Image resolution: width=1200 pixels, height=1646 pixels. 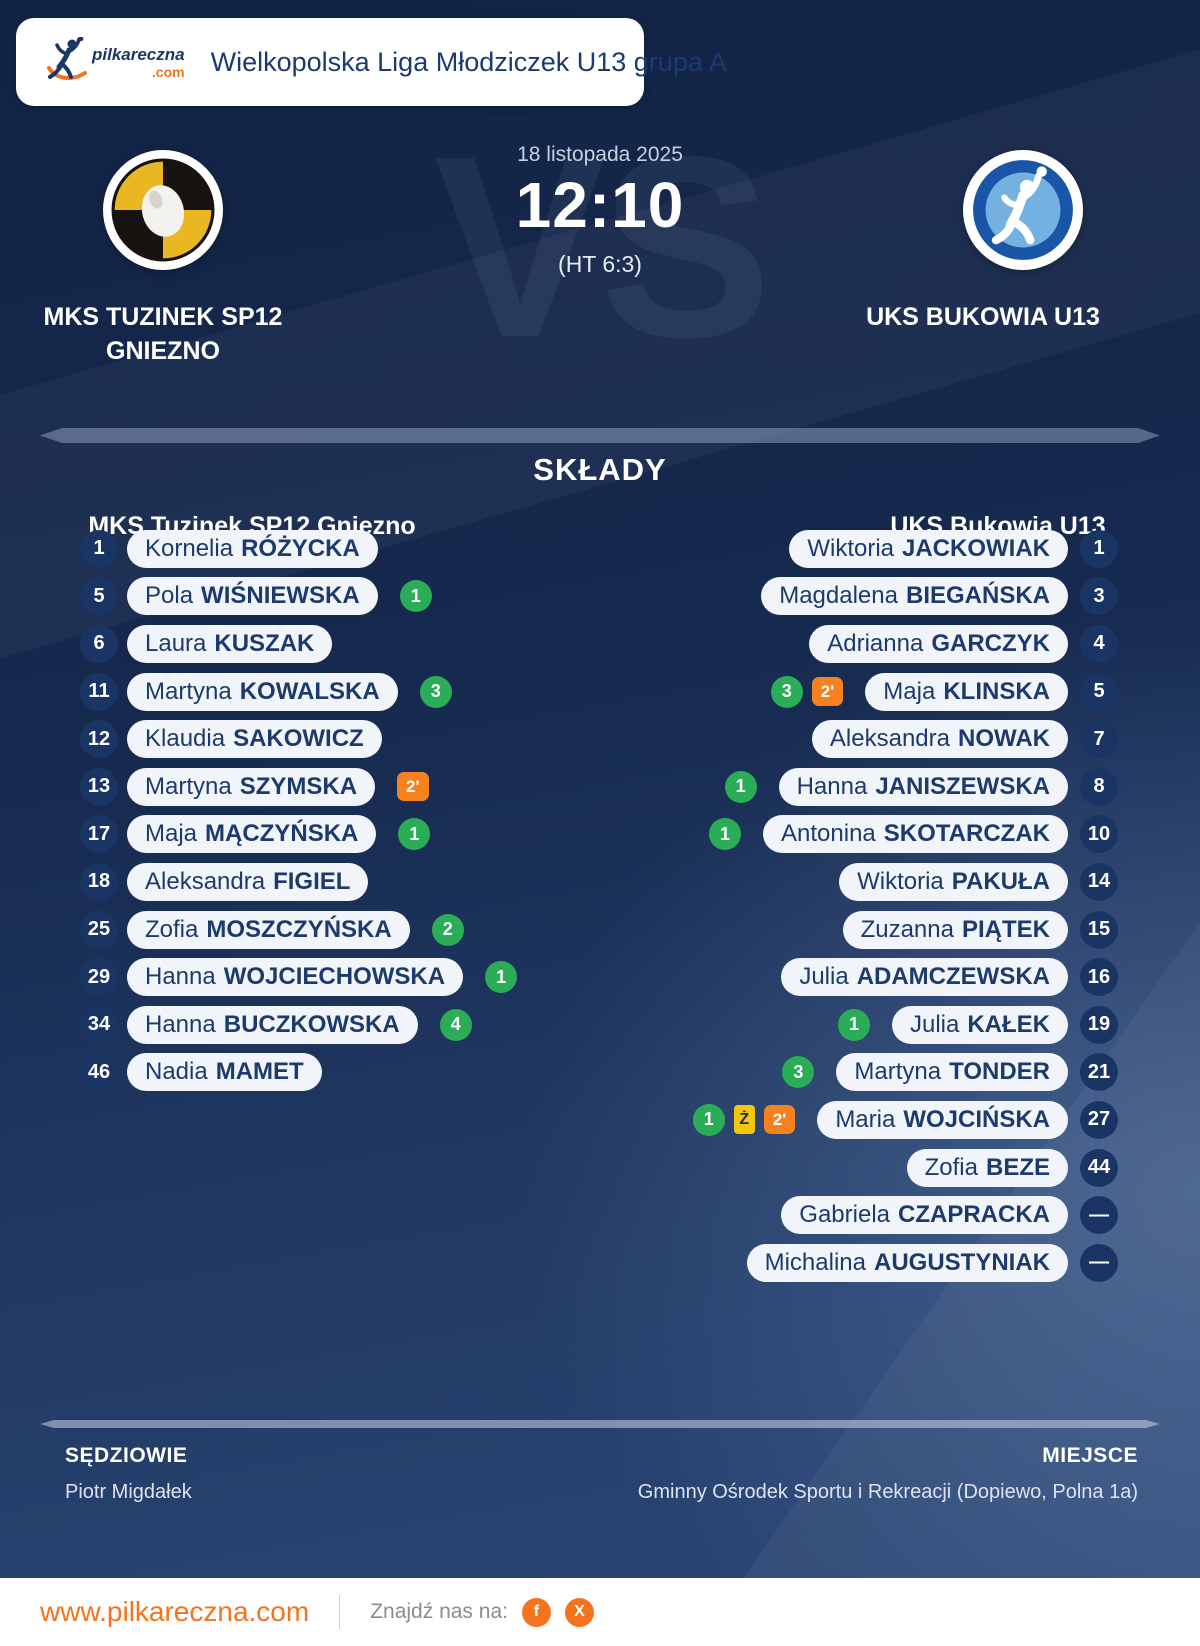 I want to click on player-number: 16, so click(x=1099, y=977).